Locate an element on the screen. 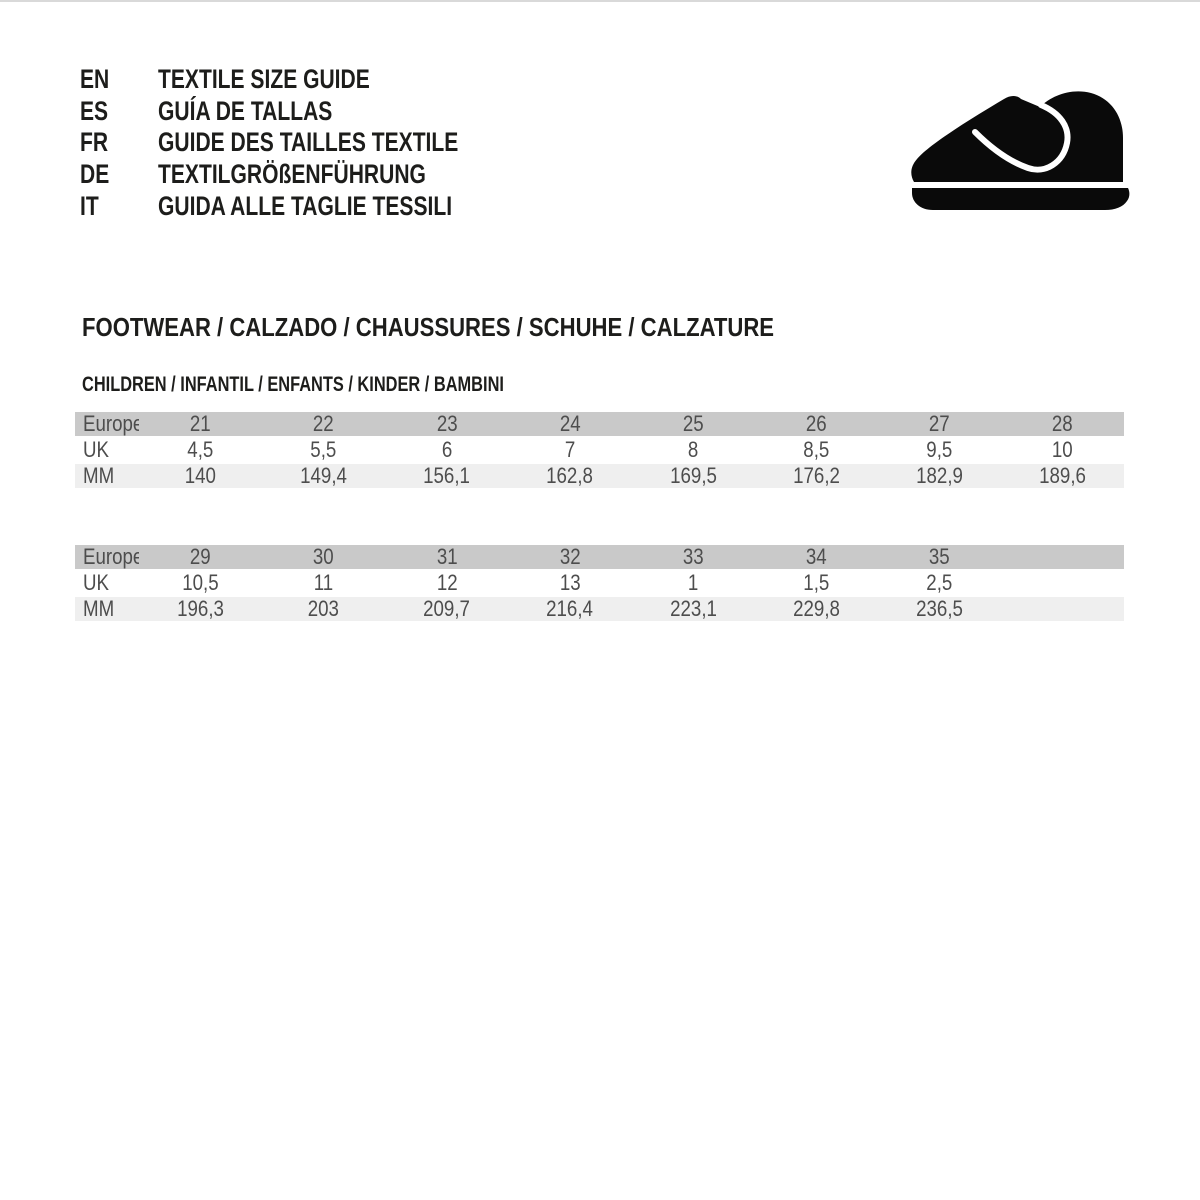 The image size is (1200, 1200). size-cell: 21 is located at coordinates (201, 425).